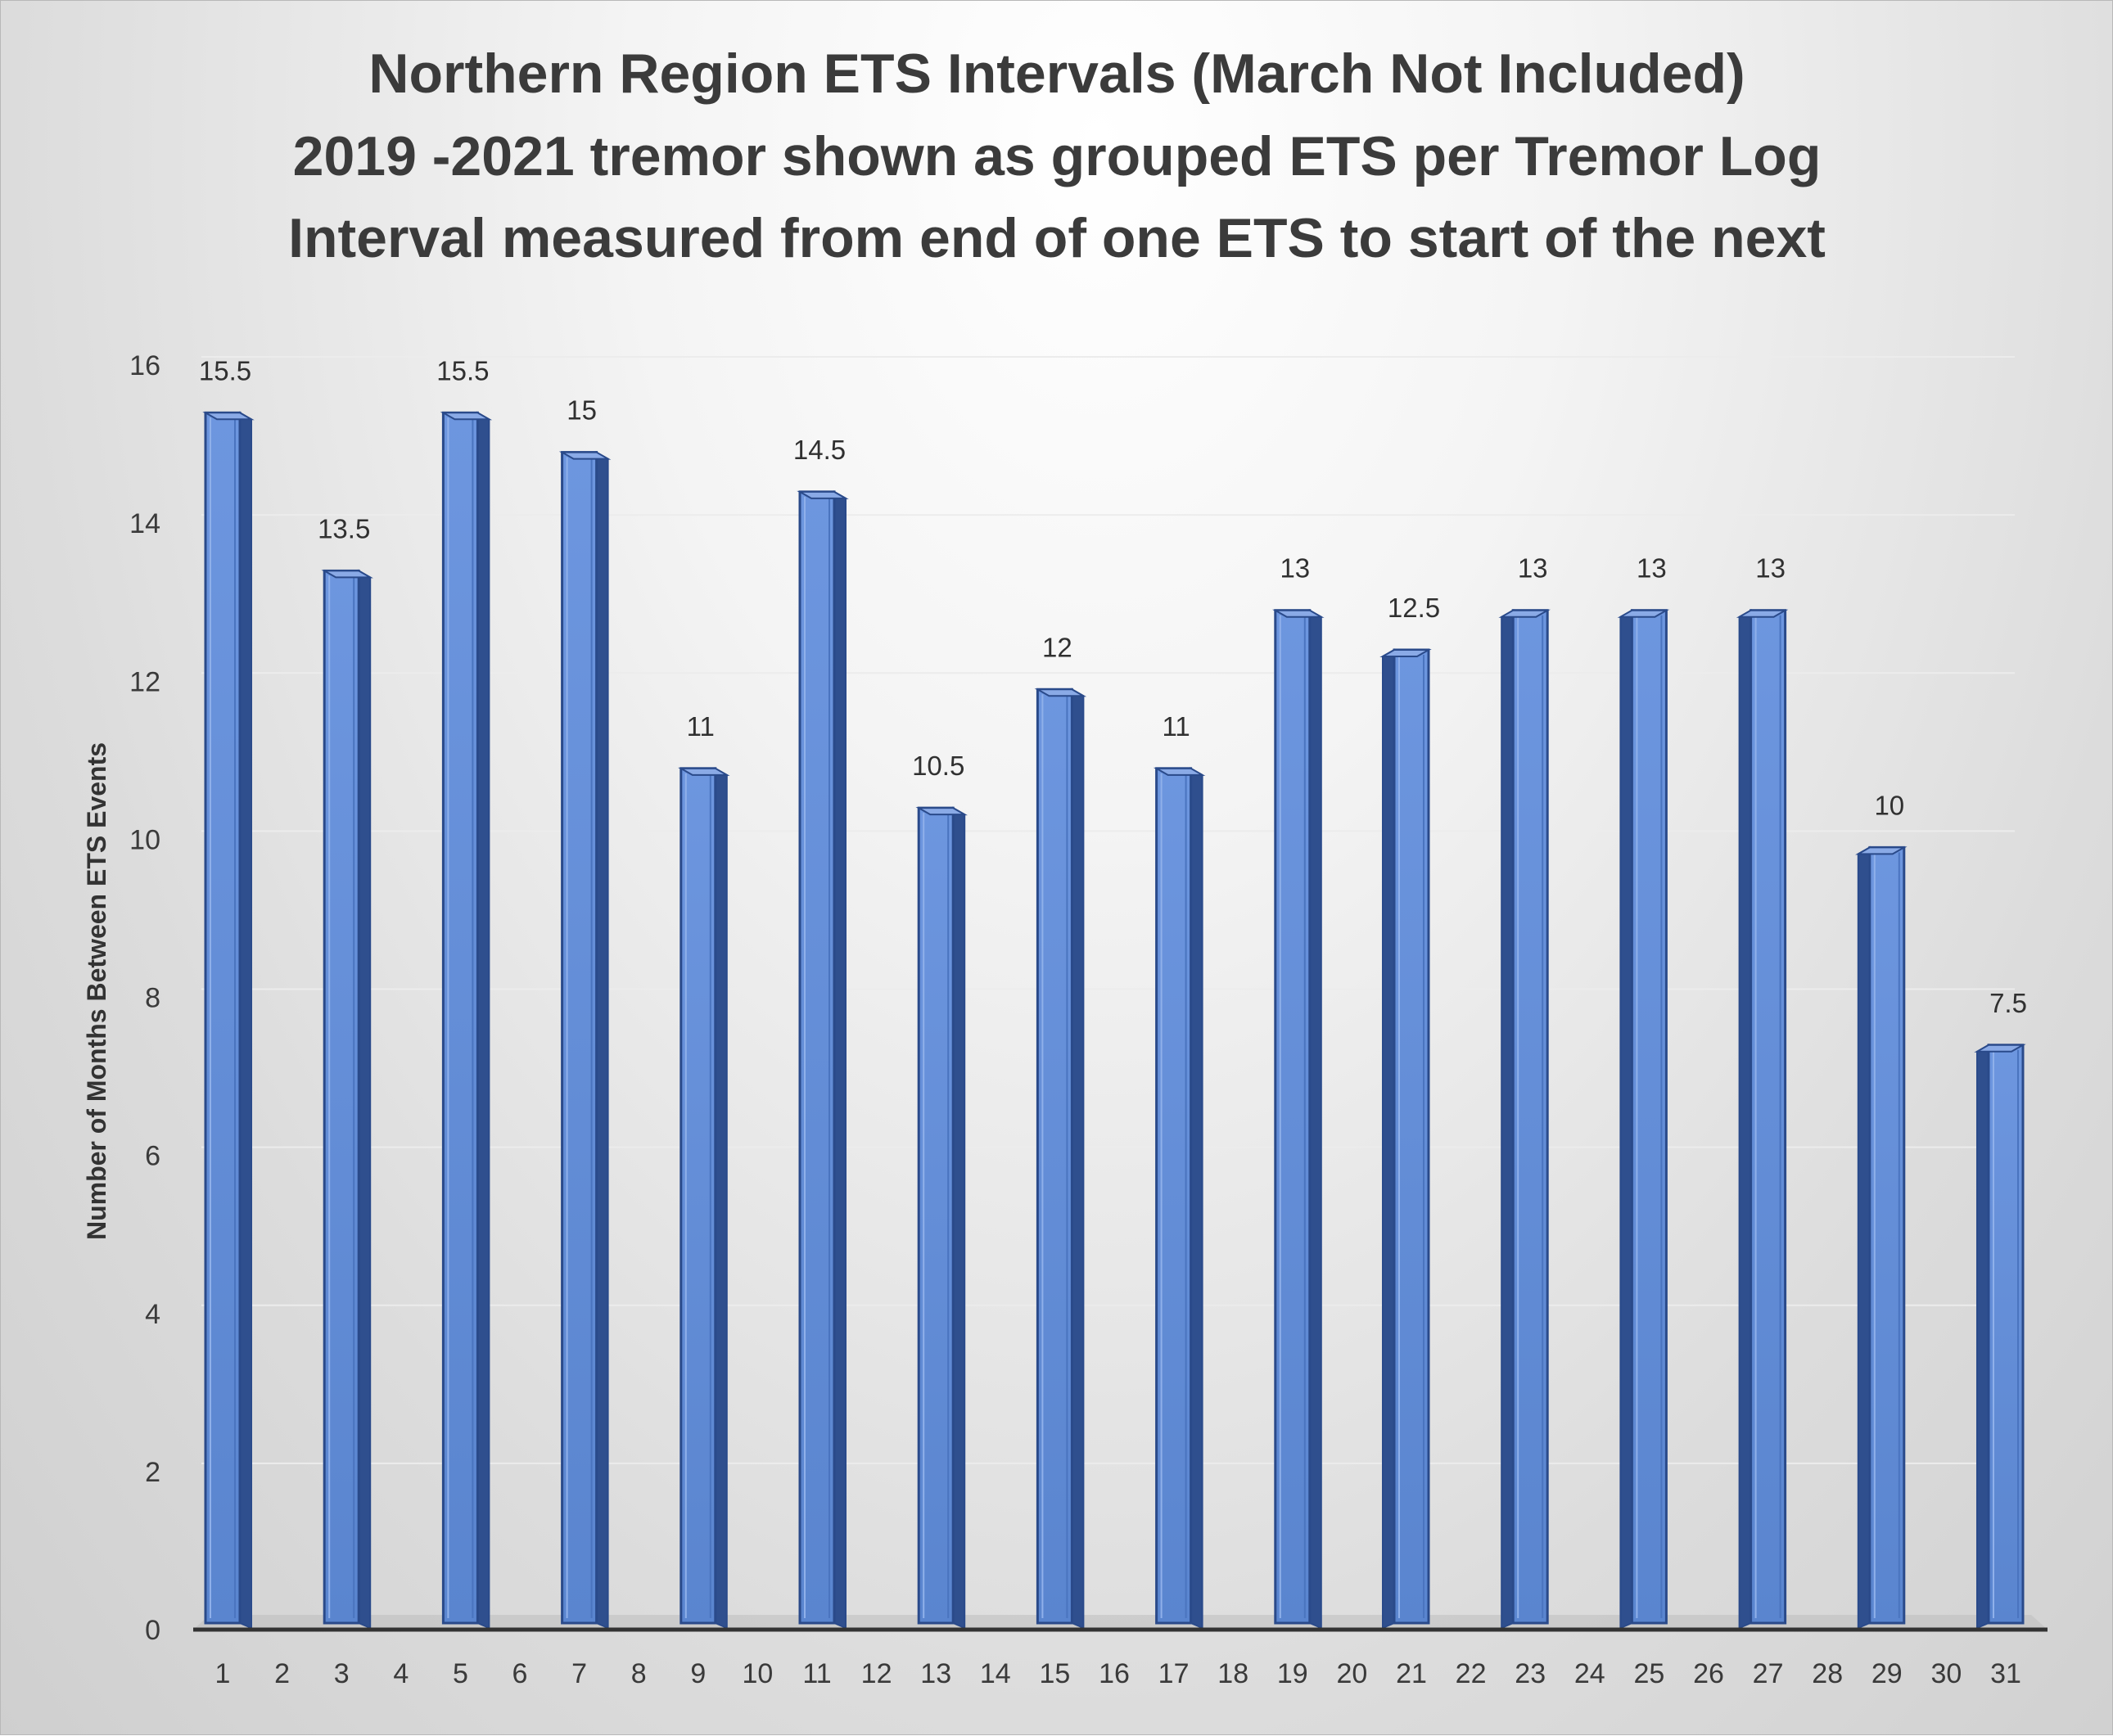 The width and height of the screenshot is (2113, 1736). What do you see at coordinates (344, 528) in the screenshot?
I see `data-label: 13.5` at bounding box center [344, 528].